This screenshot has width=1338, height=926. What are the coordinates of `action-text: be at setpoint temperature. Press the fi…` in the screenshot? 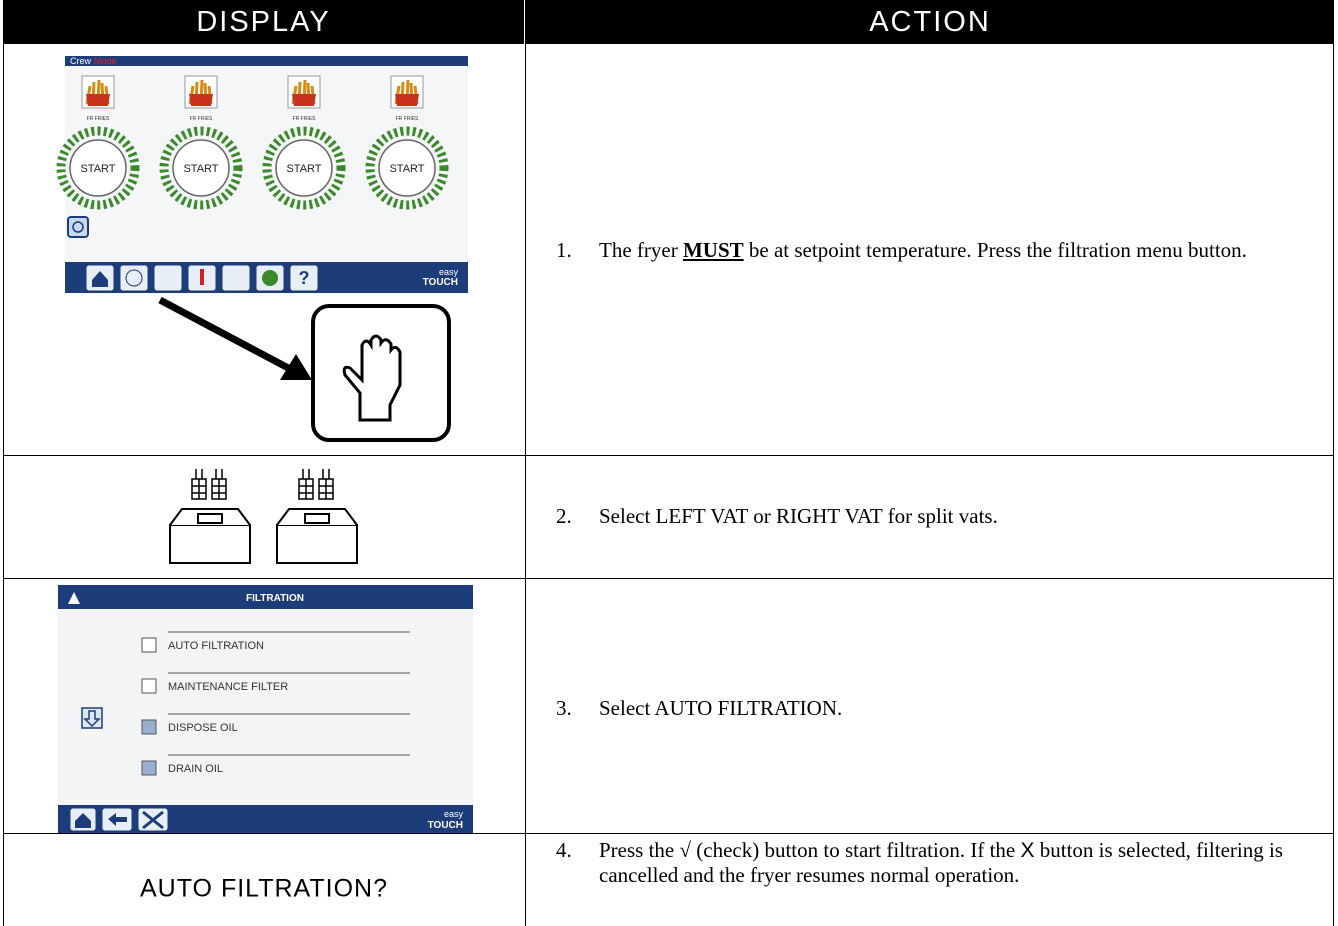 It's located at (995, 250).